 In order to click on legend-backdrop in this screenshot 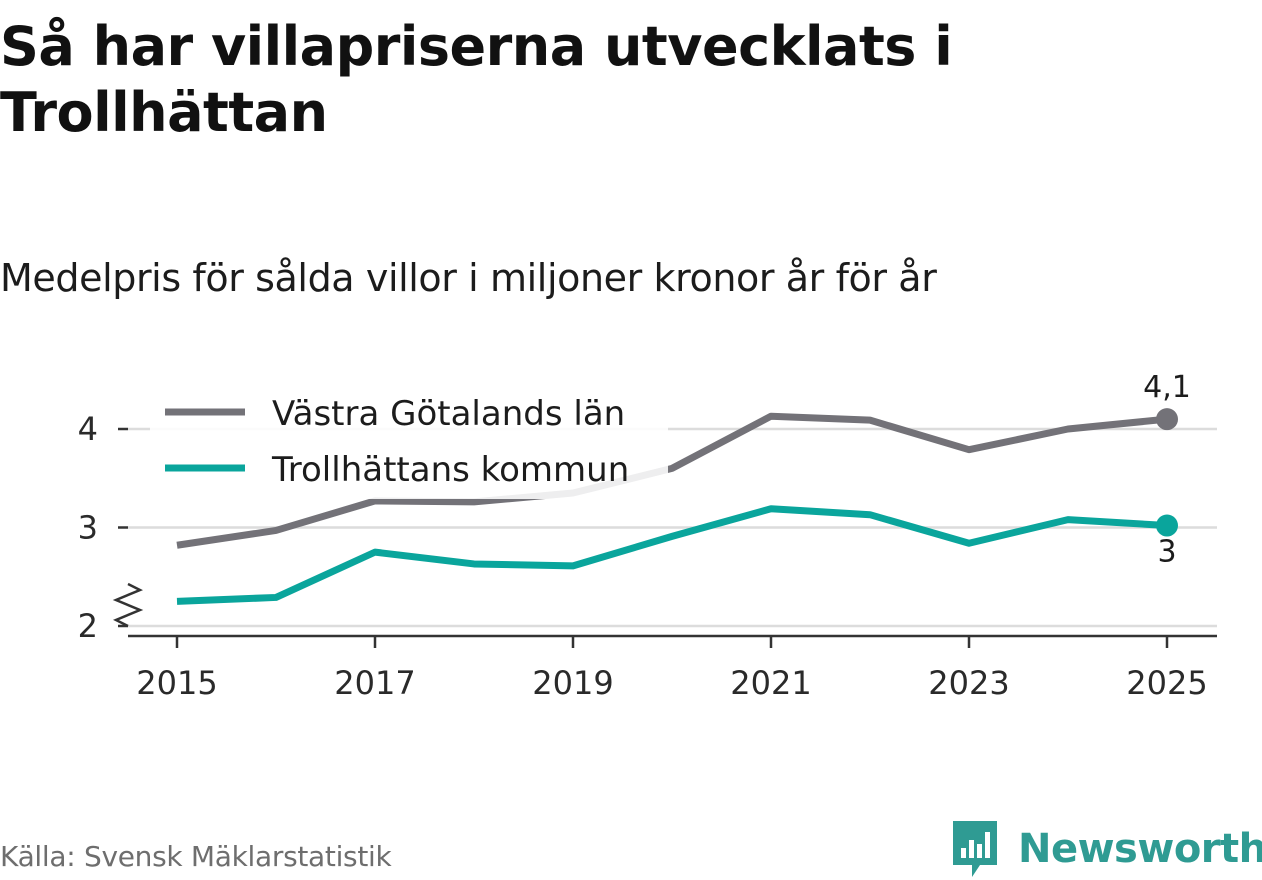, I will do `click(409, 443)`.